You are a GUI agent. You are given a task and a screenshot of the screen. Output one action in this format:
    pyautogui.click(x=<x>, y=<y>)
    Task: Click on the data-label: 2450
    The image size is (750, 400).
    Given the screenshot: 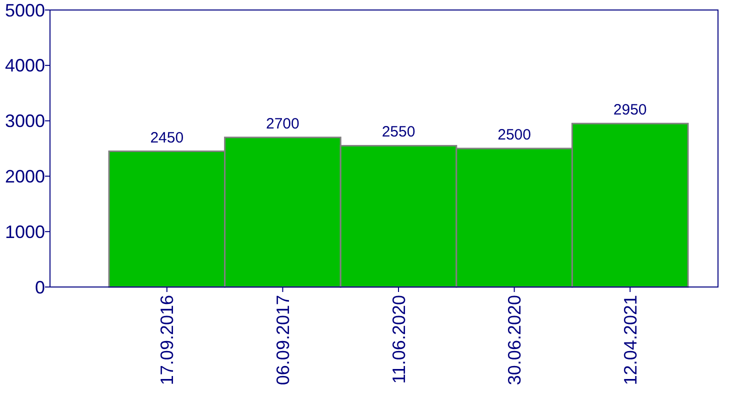 What is the action you would take?
    pyautogui.click(x=167, y=137)
    